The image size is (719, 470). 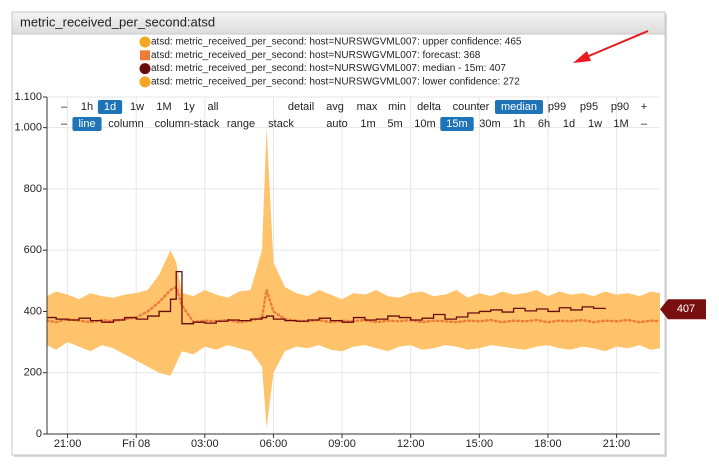 I want to click on series-line, so click(x=326, y=297).